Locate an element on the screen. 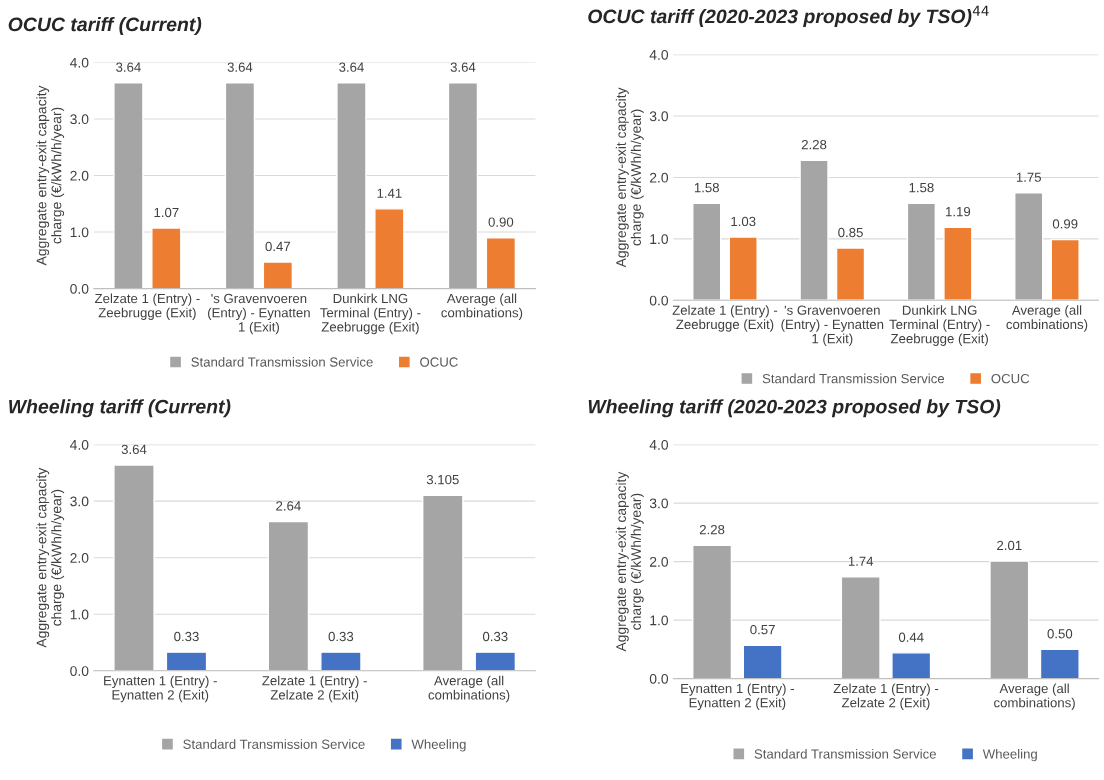 The image size is (1104, 780). data-label: 0.90 is located at coordinates (501, 222).